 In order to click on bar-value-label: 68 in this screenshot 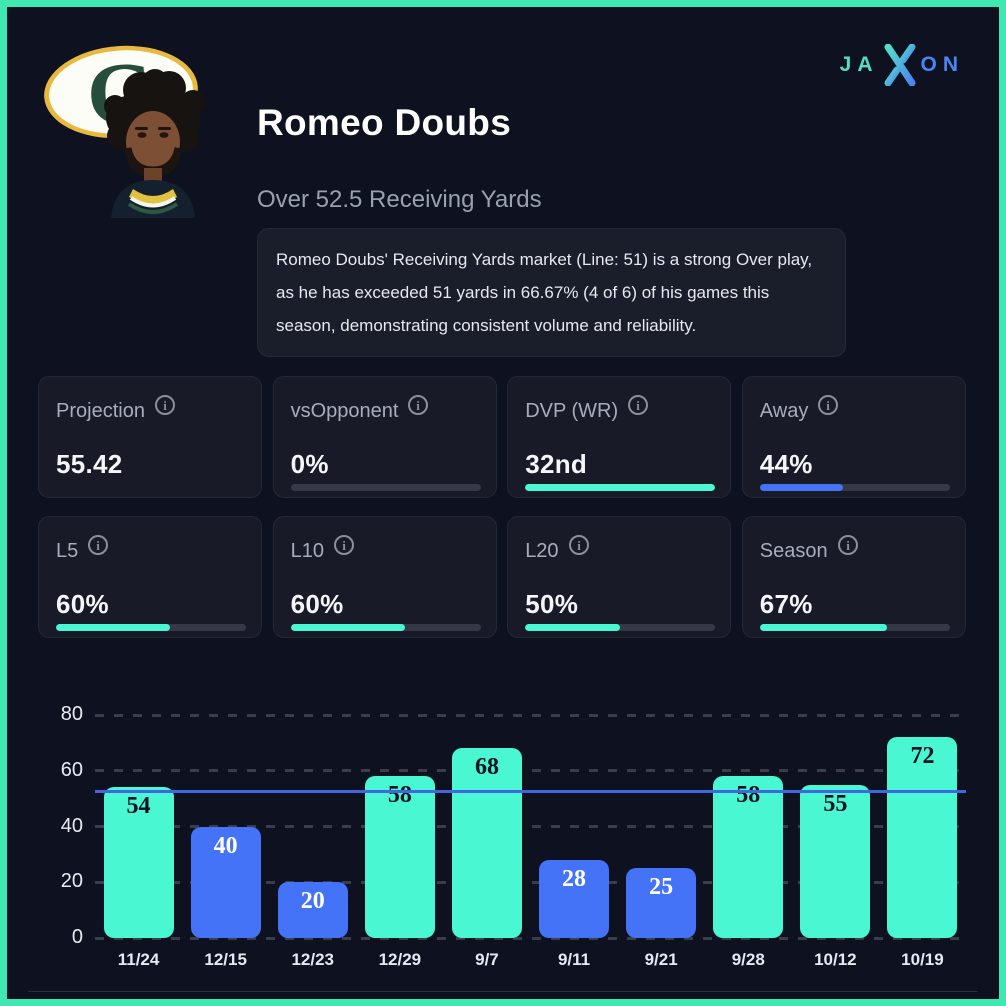, I will do `click(486, 767)`.